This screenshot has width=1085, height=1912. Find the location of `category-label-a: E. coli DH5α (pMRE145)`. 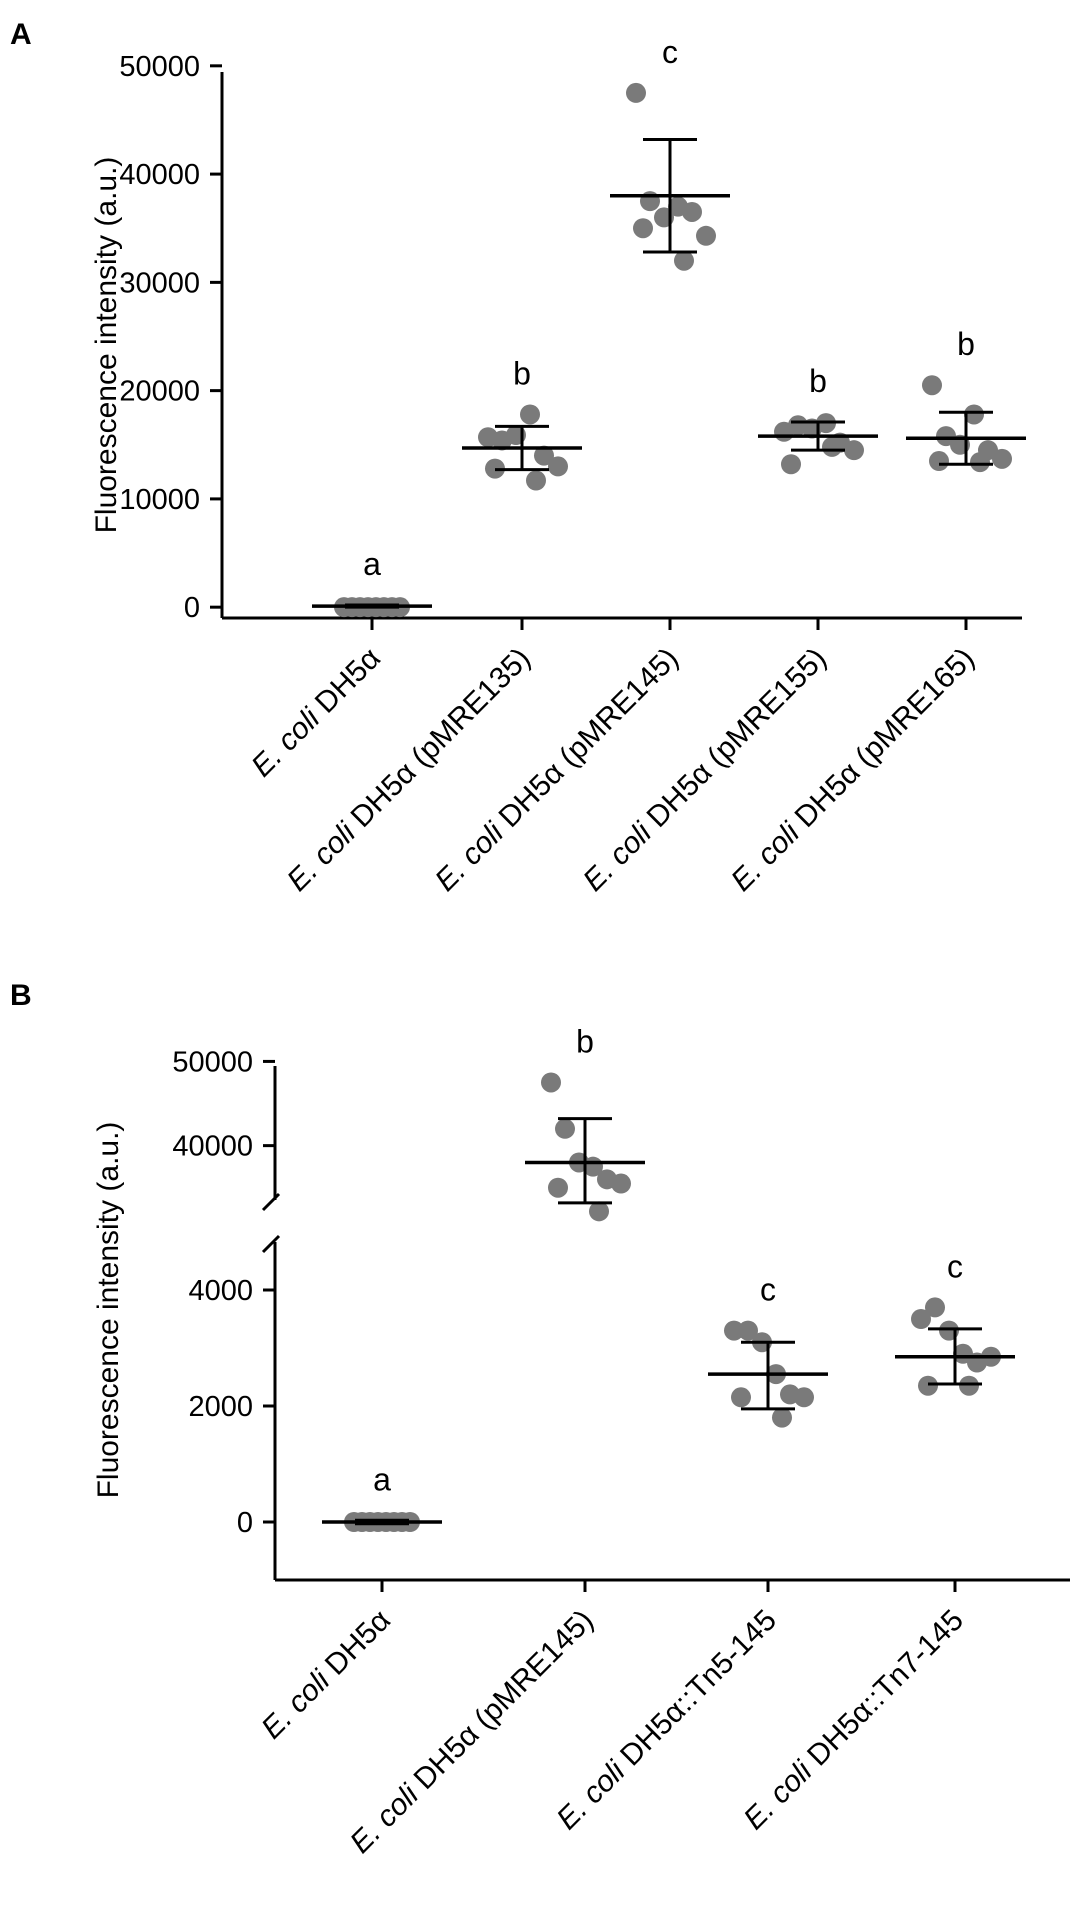

category-label-a: E. coli DH5α (pMRE145) is located at coordinates (557, 770).